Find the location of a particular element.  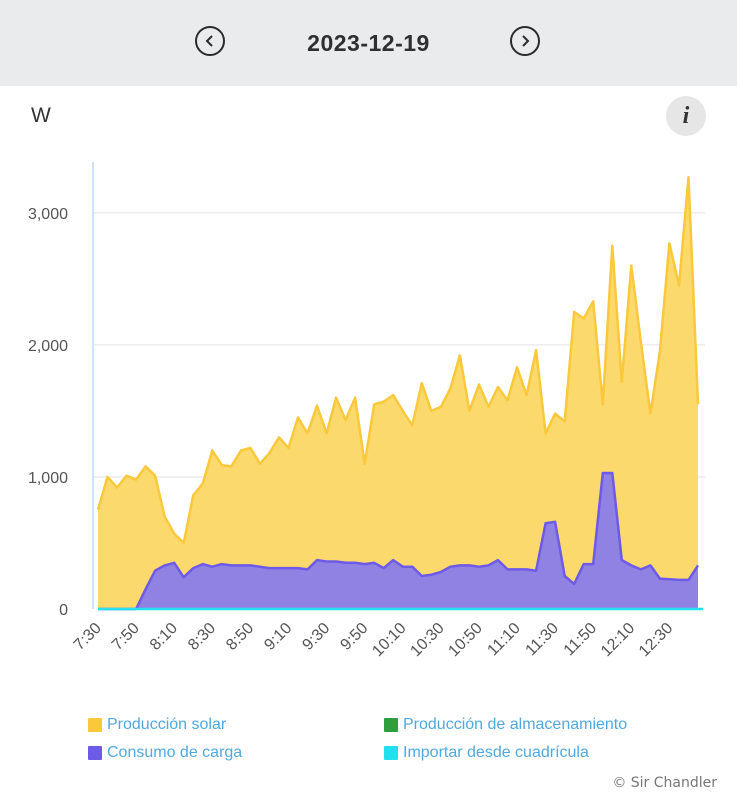

x-tick-label: 9:50 is located at coordinates (354, 637).